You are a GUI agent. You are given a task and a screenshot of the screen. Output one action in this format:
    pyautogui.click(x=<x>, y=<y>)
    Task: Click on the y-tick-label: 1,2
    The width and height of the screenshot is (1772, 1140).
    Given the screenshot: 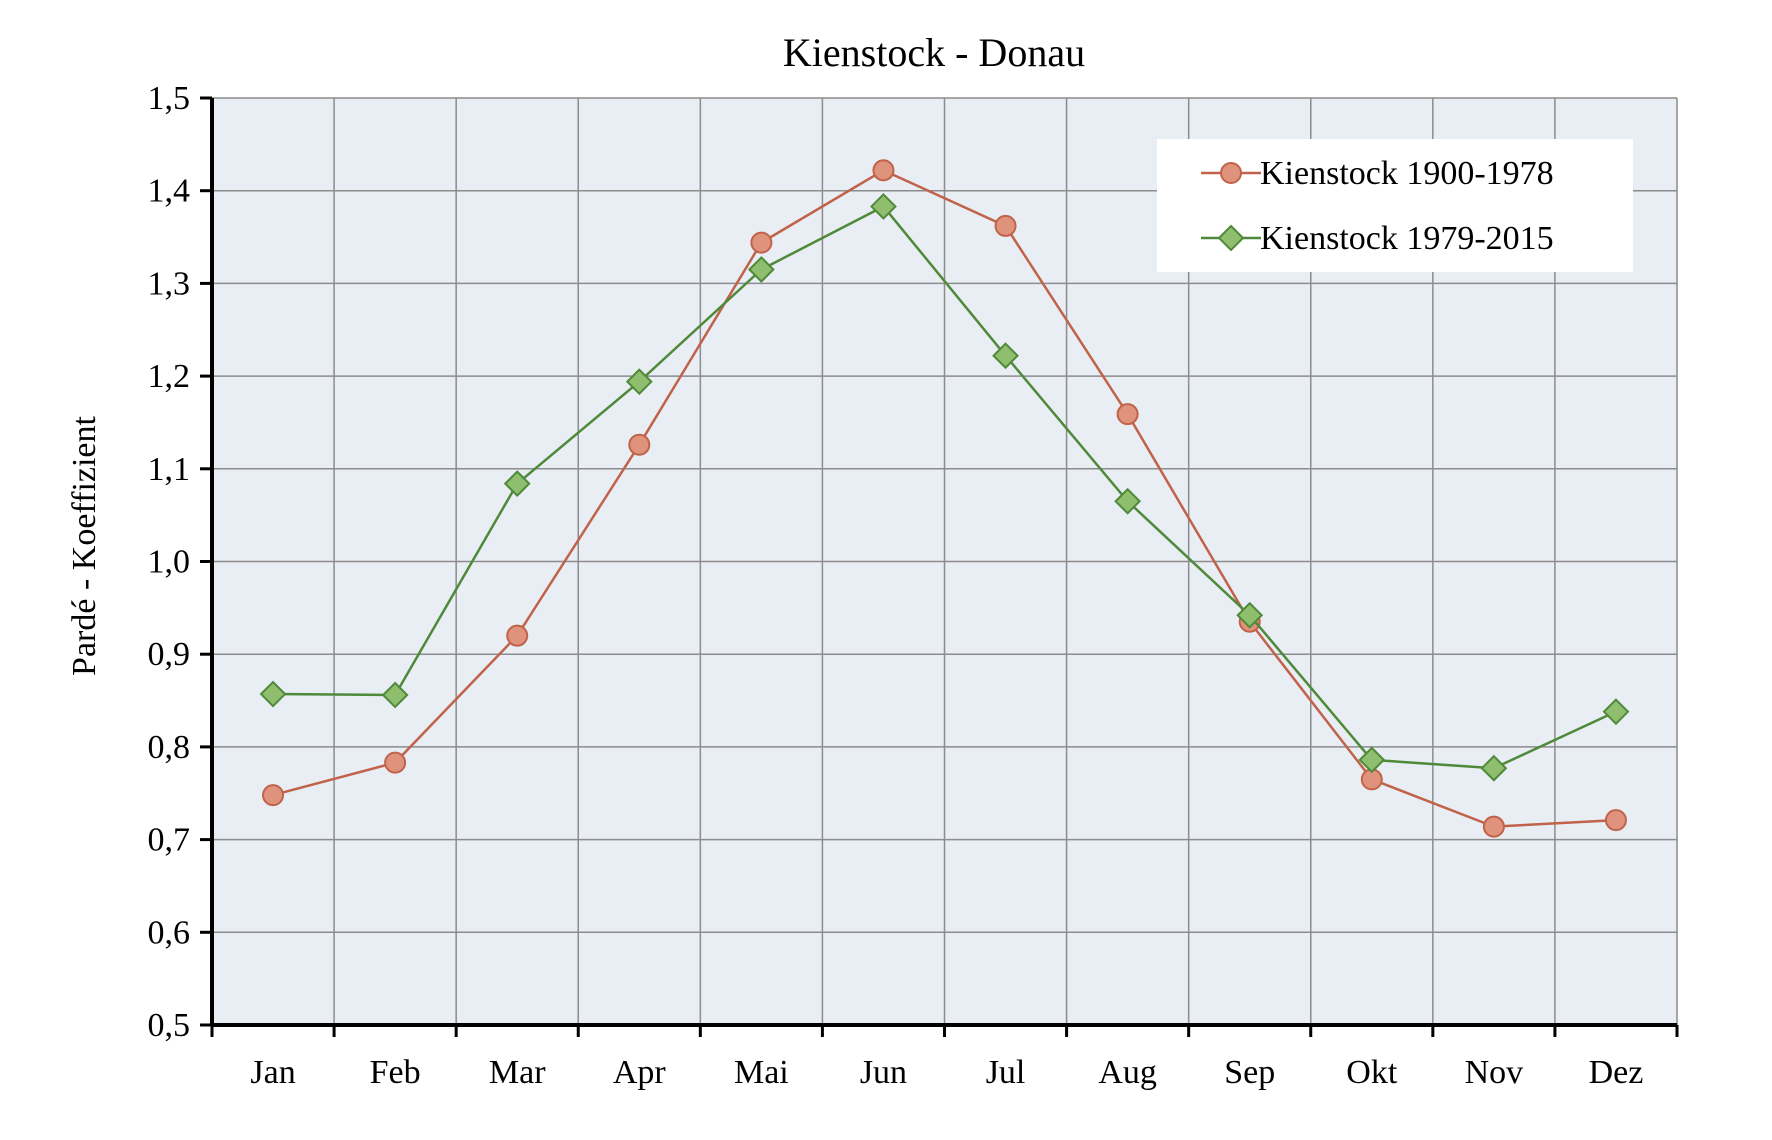 What is the action you would take?
    pyautogui.click(x=169, y=376)
    